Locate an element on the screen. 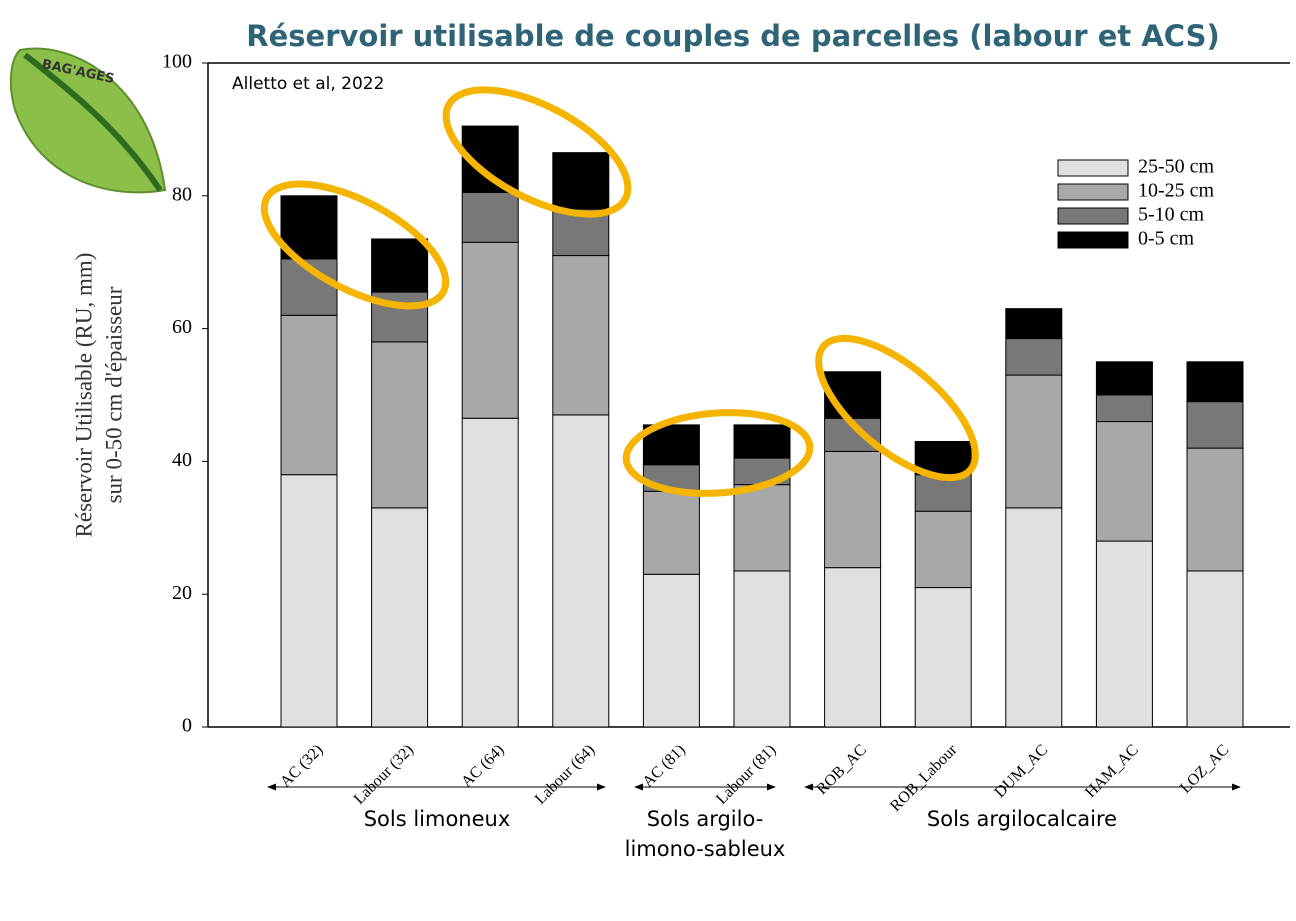 Image resolution: width=1296 pixels, height=921 pixels. x-tick-label: Labour (64) is located at coordinates (565, 774).